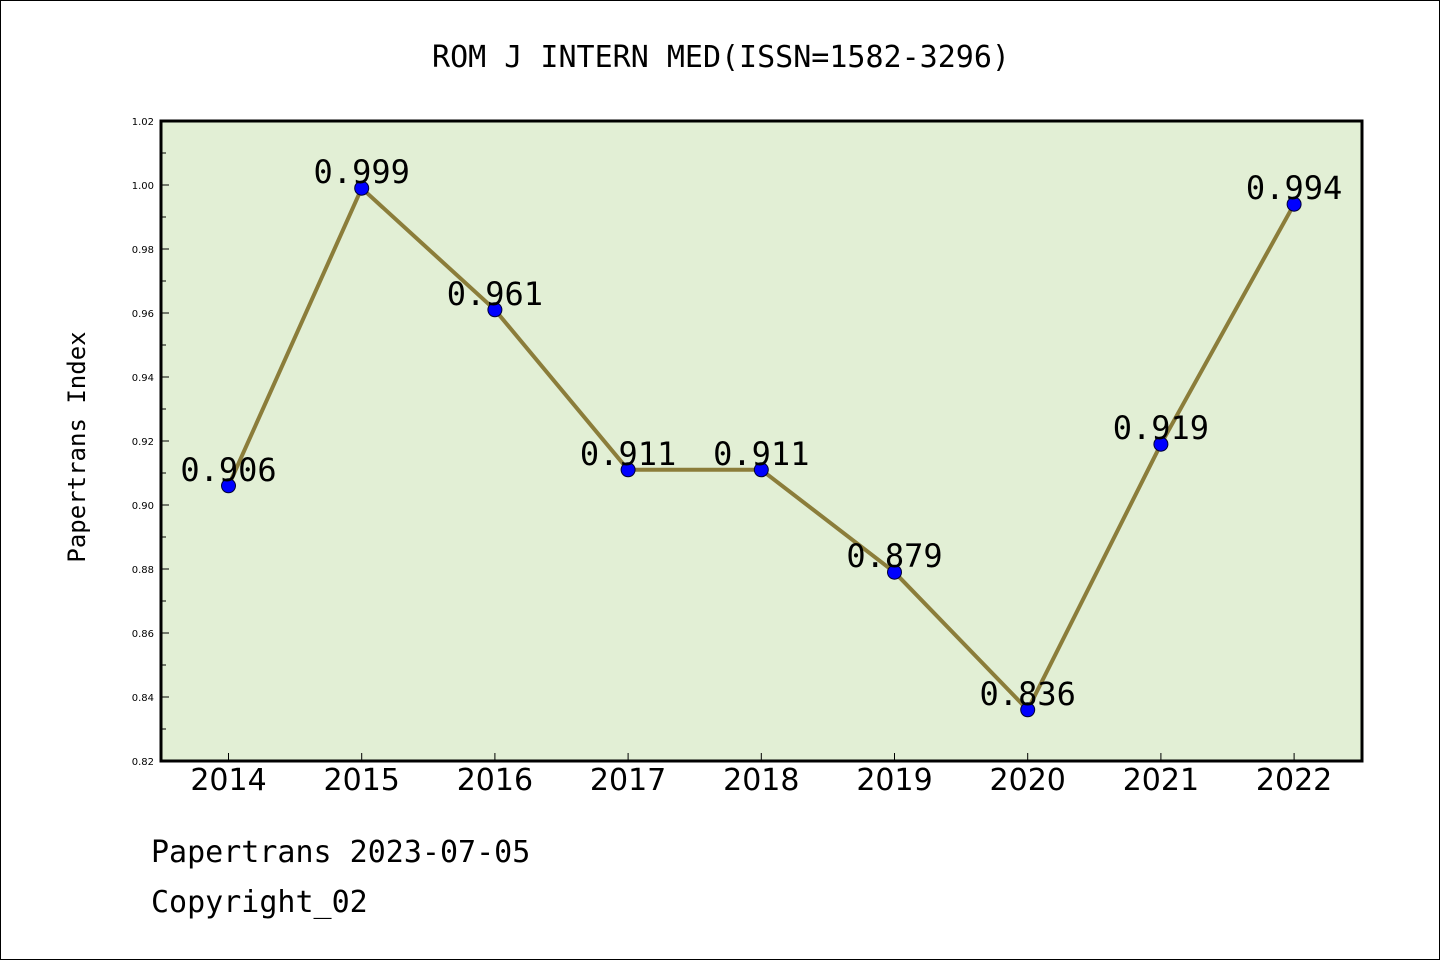  I want to click on y-tick-label: 0.96, so click(143, 314).